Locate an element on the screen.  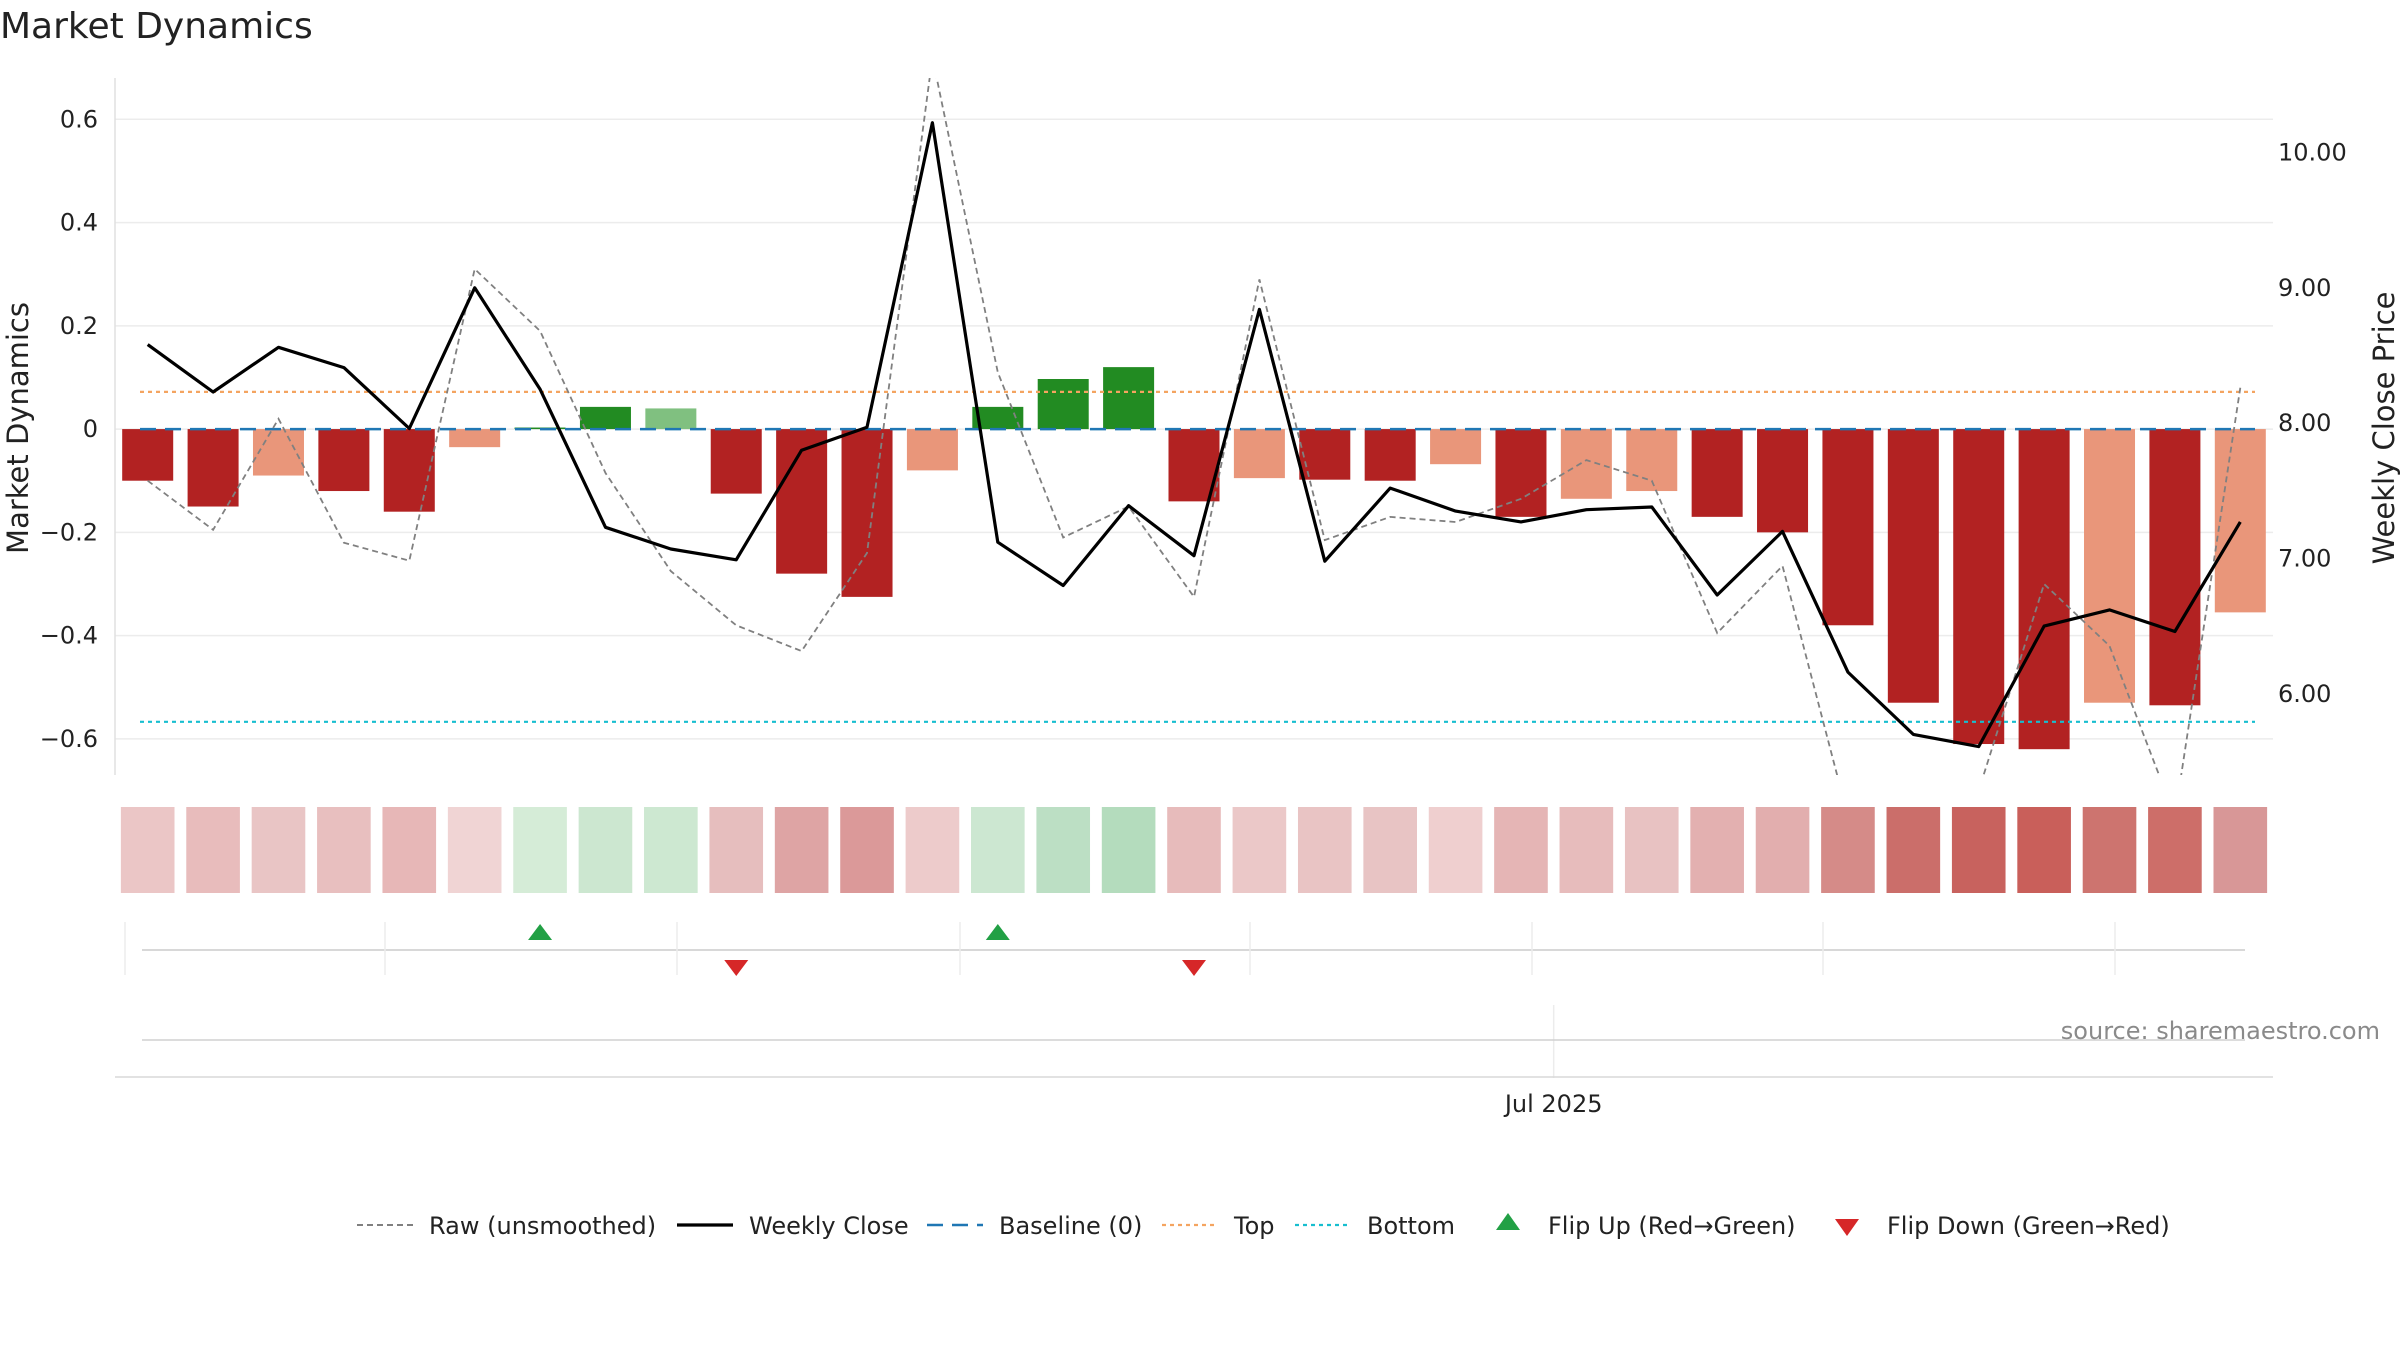
legend-label: Raw (unsmoothed) is located at coordinates (542, 1226).